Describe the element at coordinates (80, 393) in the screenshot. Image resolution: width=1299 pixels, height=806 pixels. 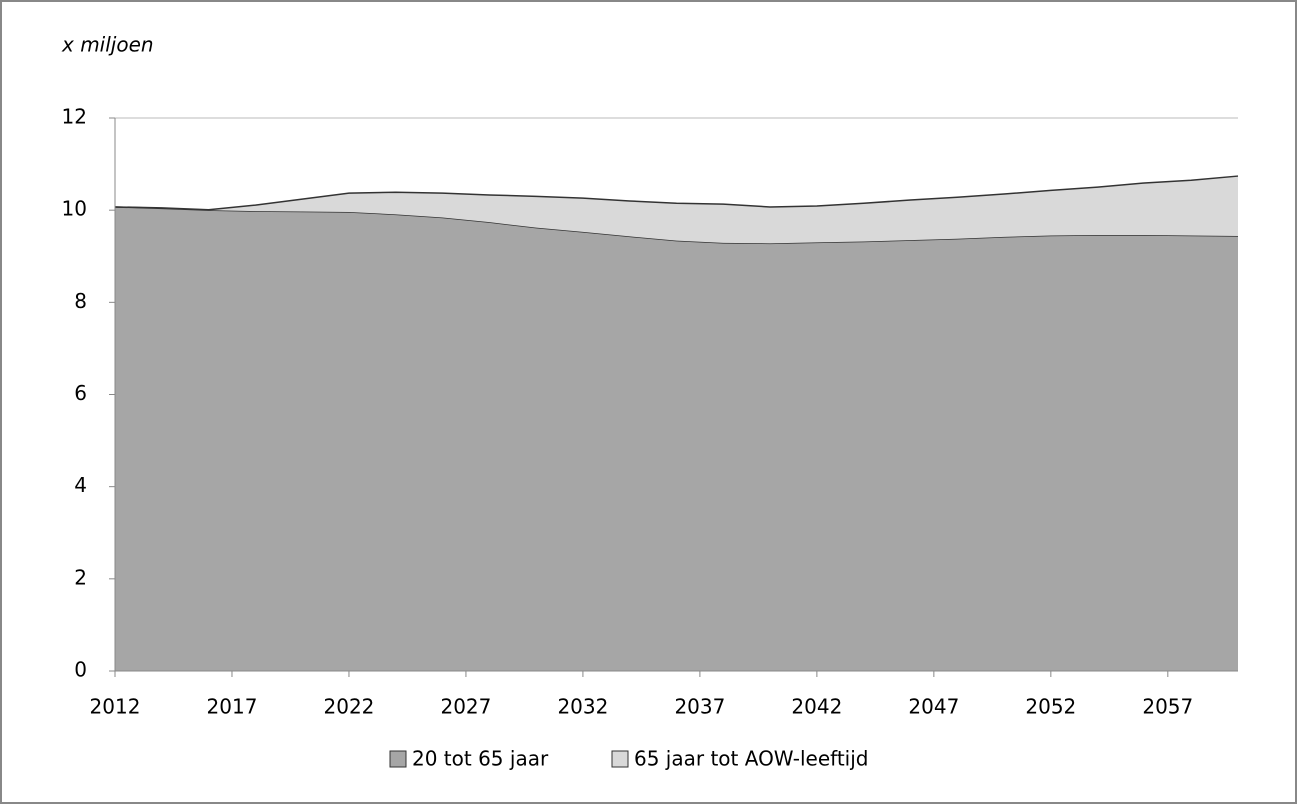
I see `y-tick-label: 6` at that location.